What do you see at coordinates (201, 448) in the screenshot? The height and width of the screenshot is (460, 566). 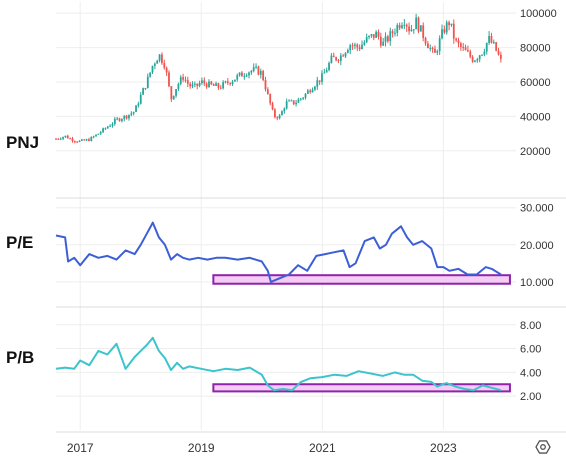 I see `x-tick-label: 2019` at bounding box center [201, 448].